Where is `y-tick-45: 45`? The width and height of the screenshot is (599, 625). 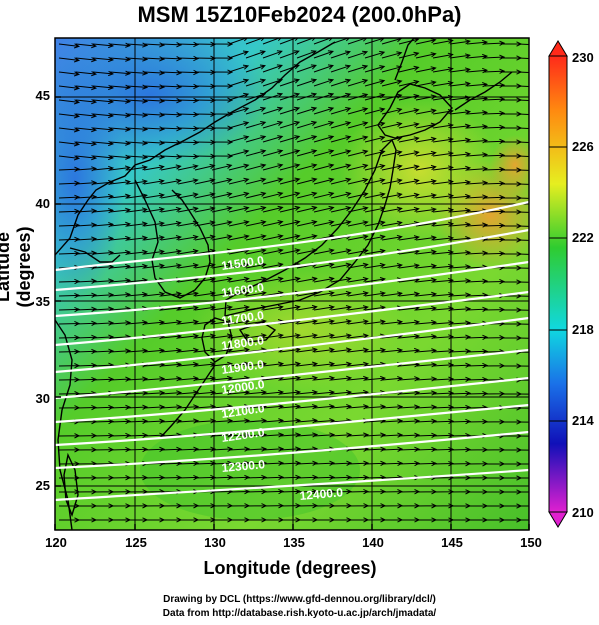 y-tick-45: 45 is located at coordinates (42, 95).